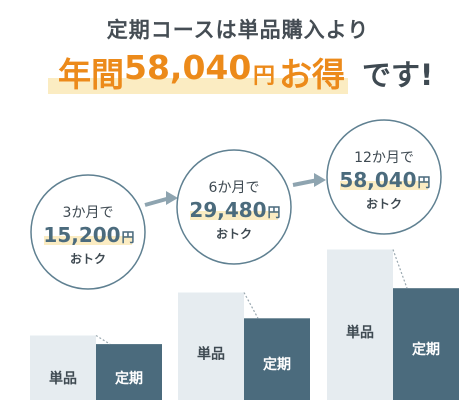 This screenshot has height=413, width=476. What do you see at coordinates (377, 180) in the screenshot?
I see `savings-amount: 58,040` at bounding box center [377, 180].